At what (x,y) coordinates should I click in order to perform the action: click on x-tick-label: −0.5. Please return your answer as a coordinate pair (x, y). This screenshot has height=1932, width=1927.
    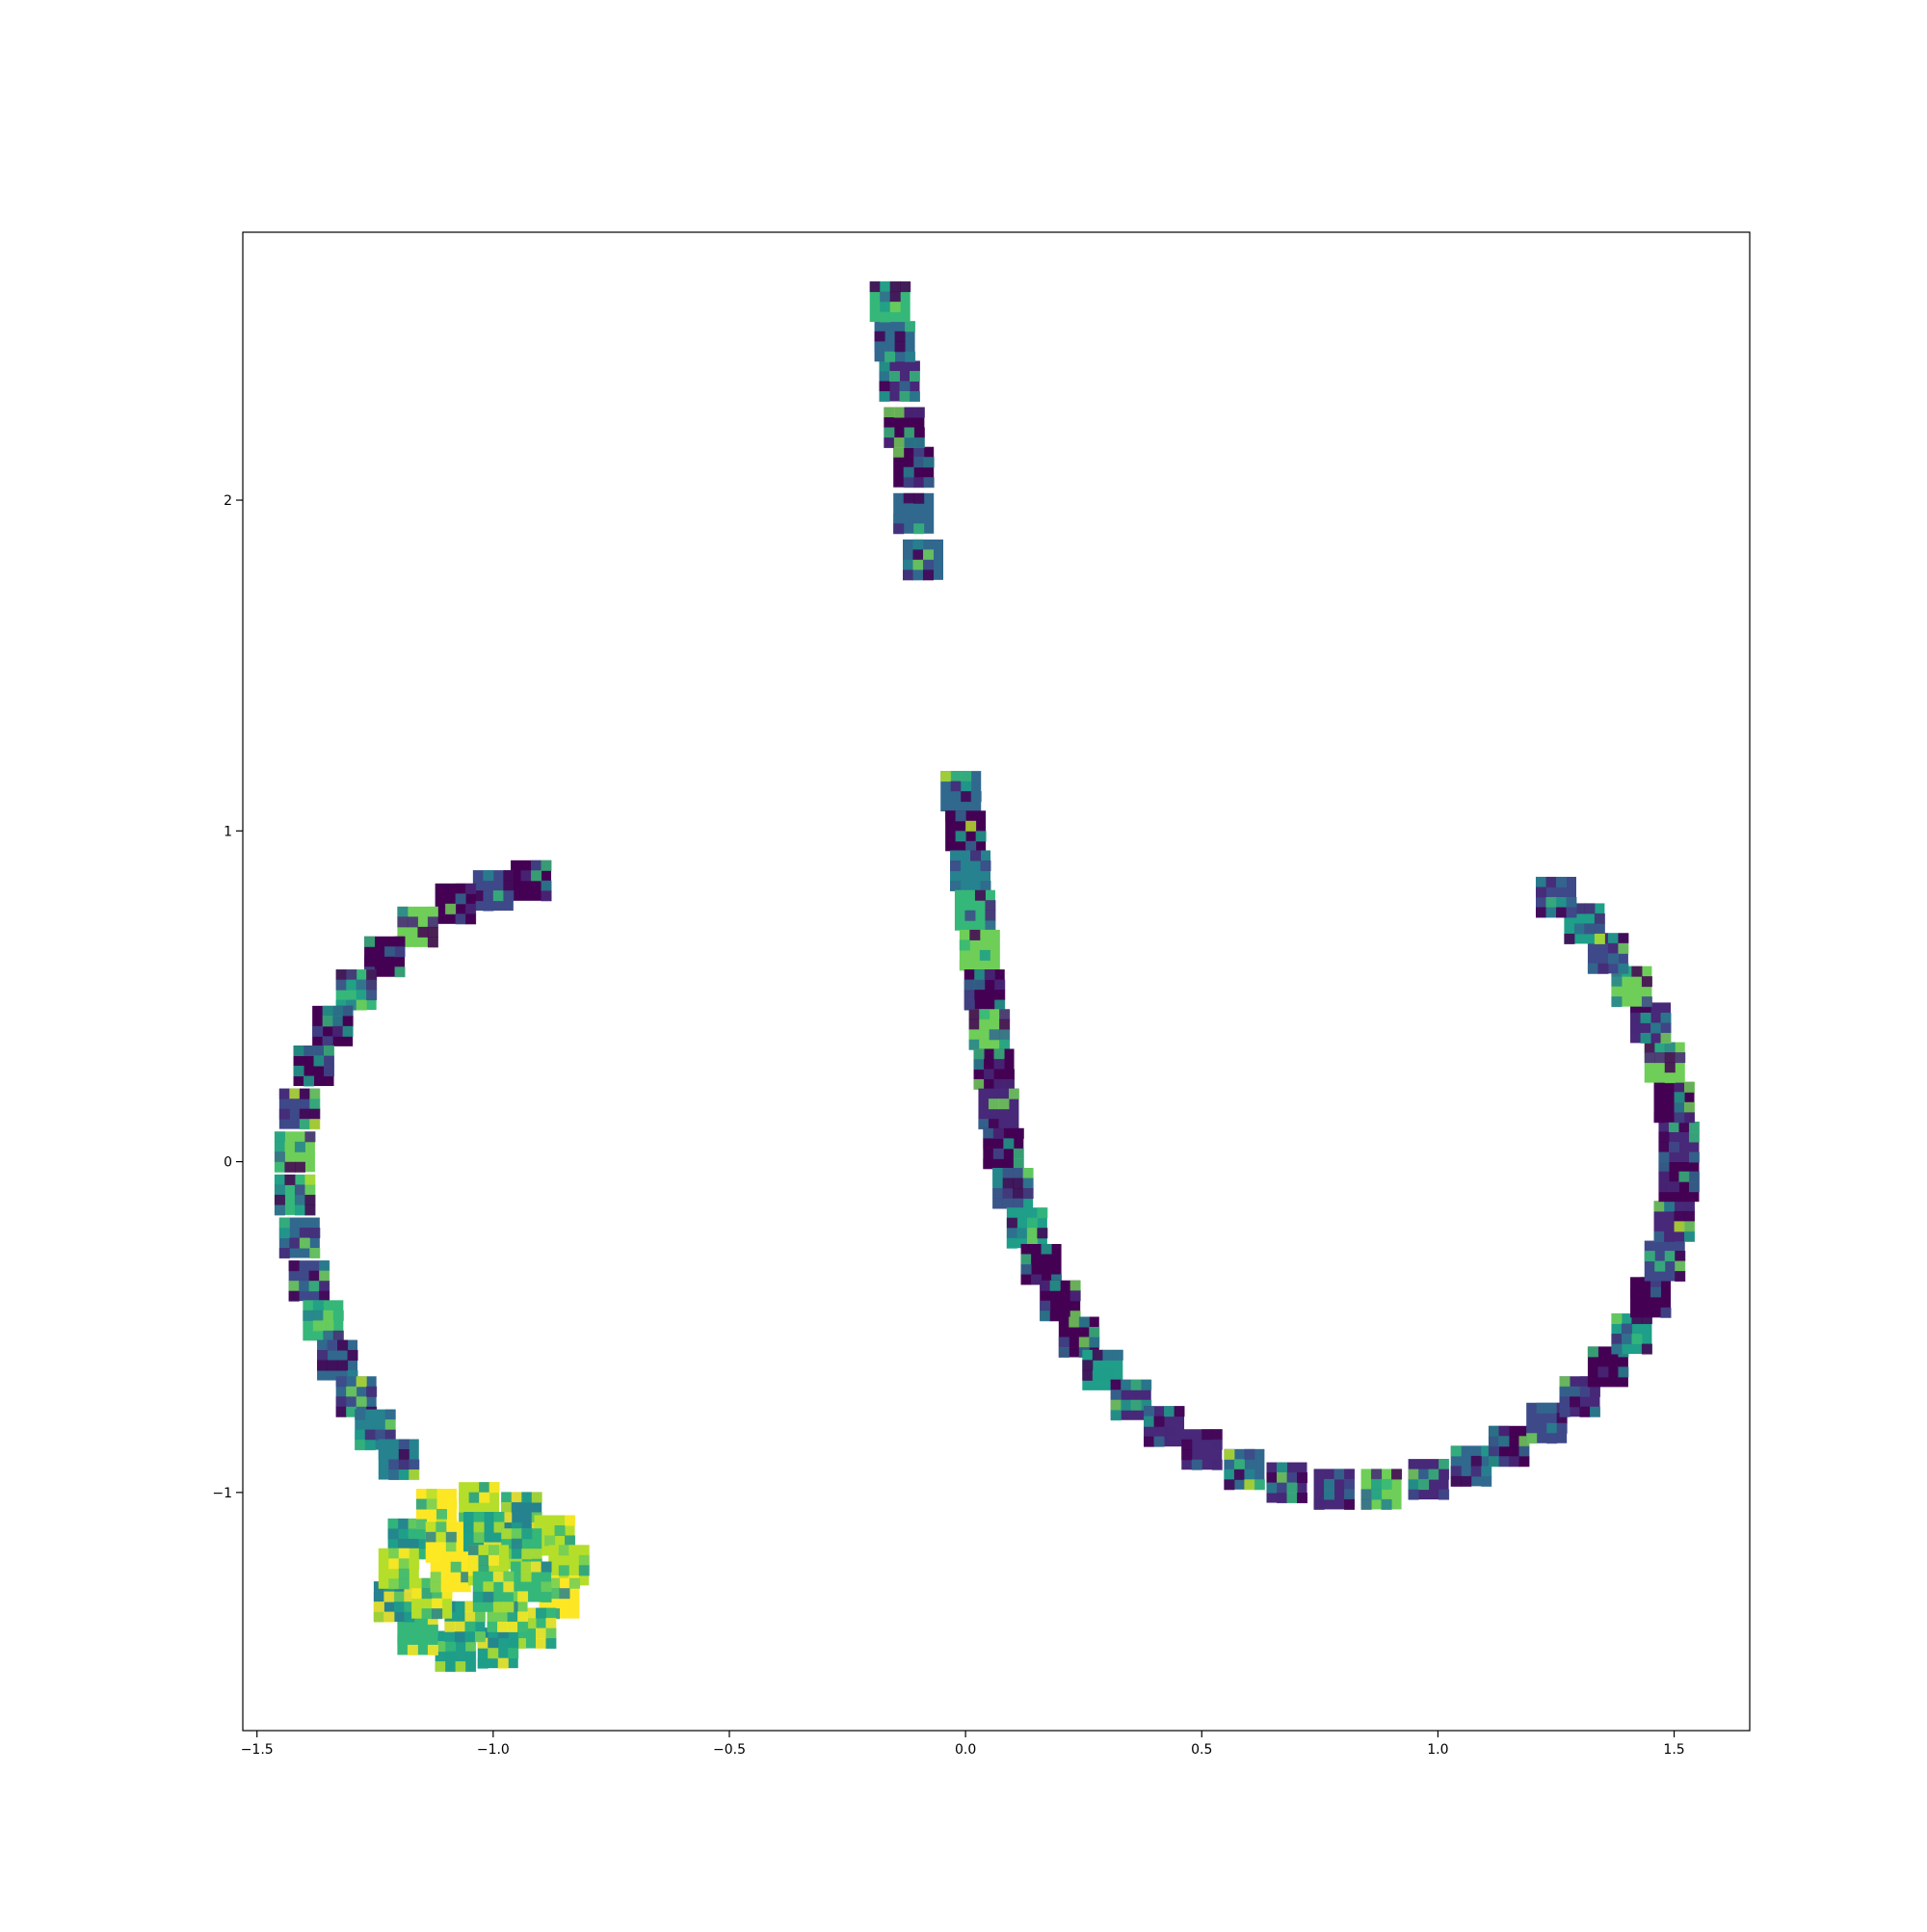
    Looking at the image, I should click on (729, 1750).